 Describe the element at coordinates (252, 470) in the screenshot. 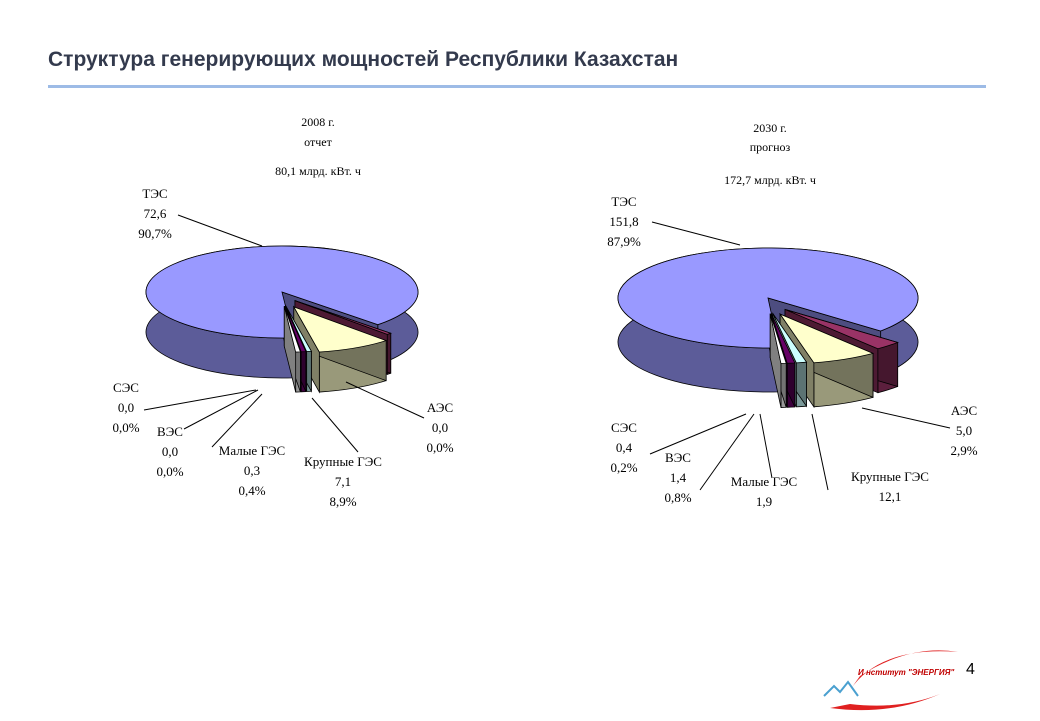

I see `slice-label-small_hydro: 0,3` at that location.